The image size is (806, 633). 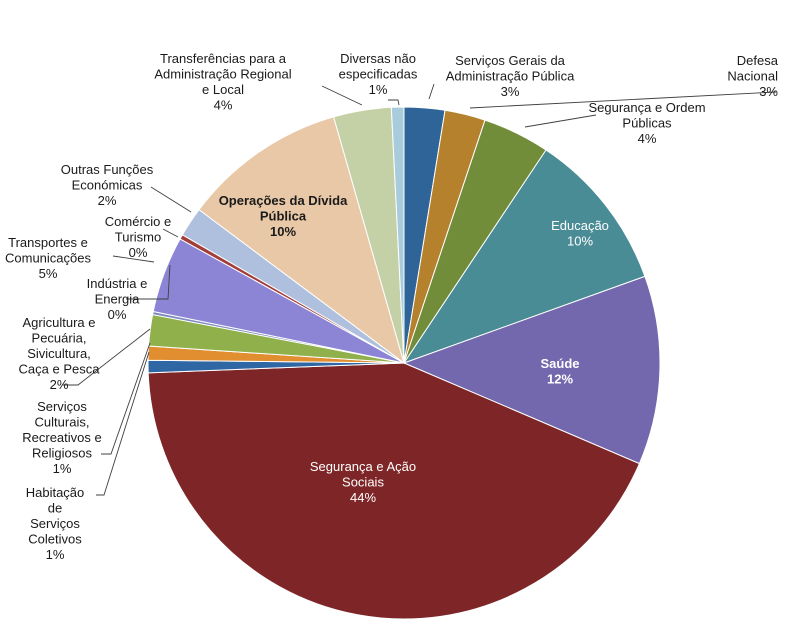 I want to click on slice-label-operacoes-da-divida-publica: Operações da Dívida Pública 10%, so click(x=283, y=216).